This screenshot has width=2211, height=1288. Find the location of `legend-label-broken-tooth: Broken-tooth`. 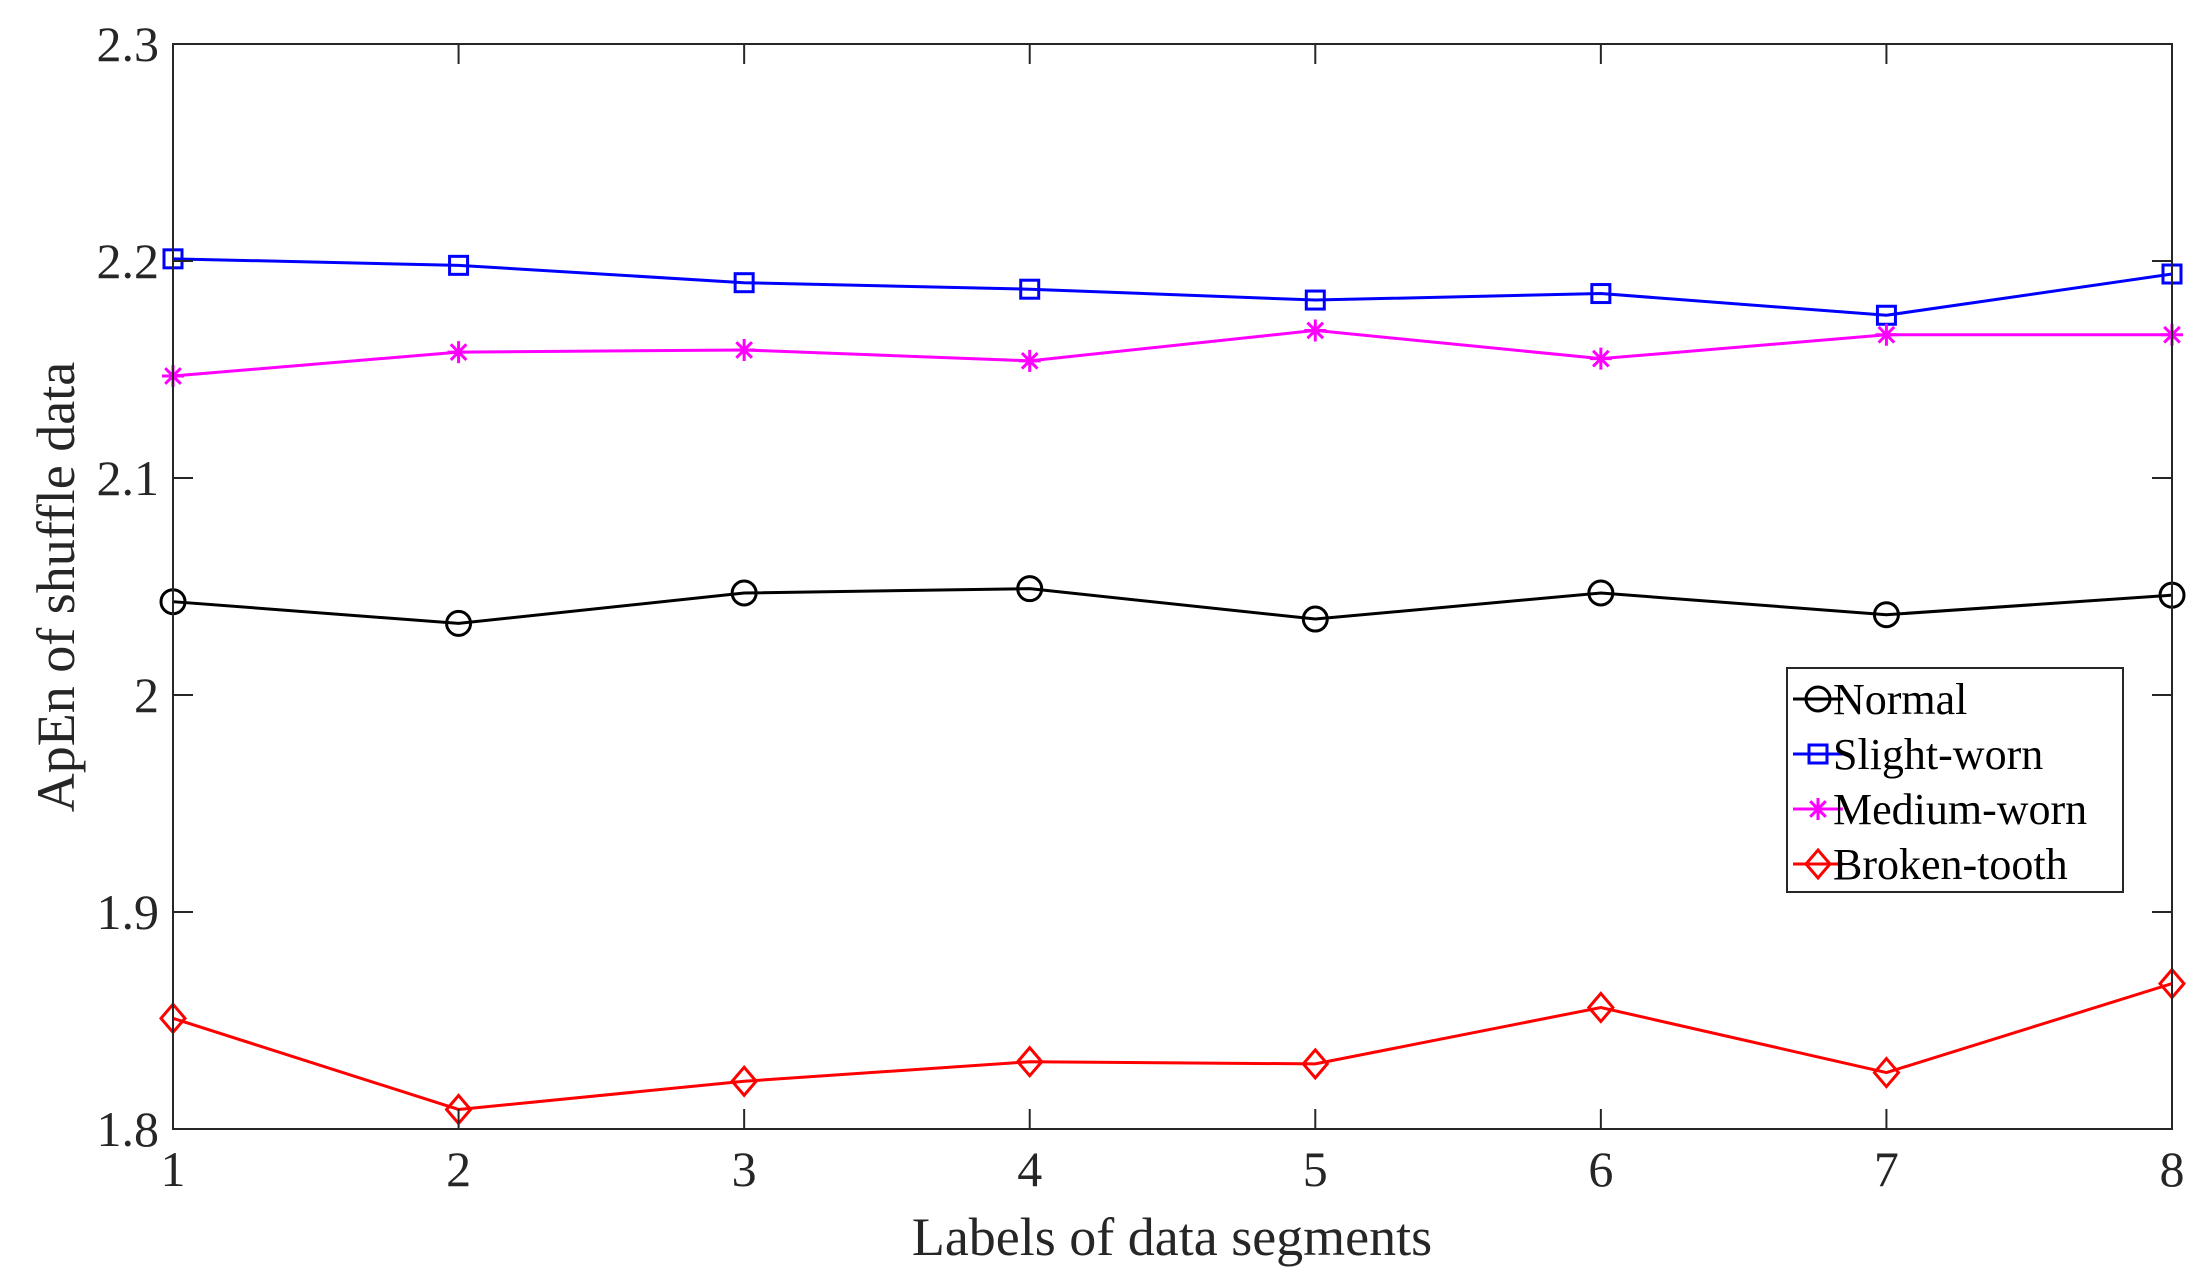

legend-label-broken-tooth: Broken-tooth is located at coordinates (1950, 864).